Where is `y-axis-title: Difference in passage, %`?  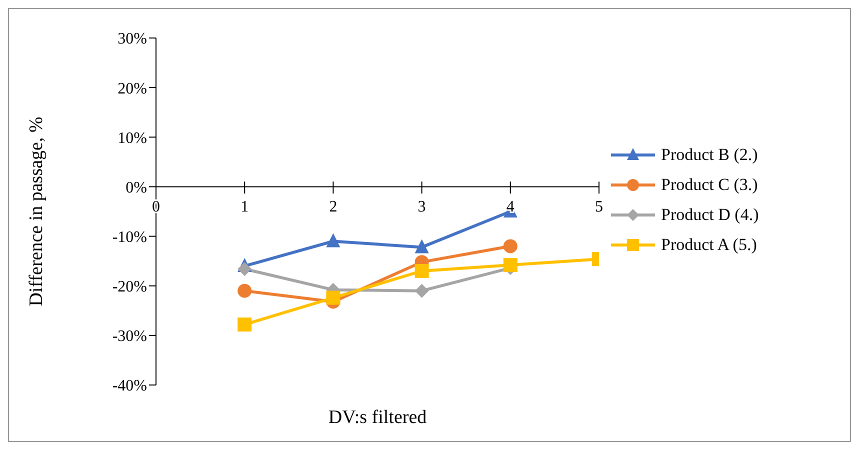 y-axis-title: Difference in passage, % is located at coordinates (36, 211).